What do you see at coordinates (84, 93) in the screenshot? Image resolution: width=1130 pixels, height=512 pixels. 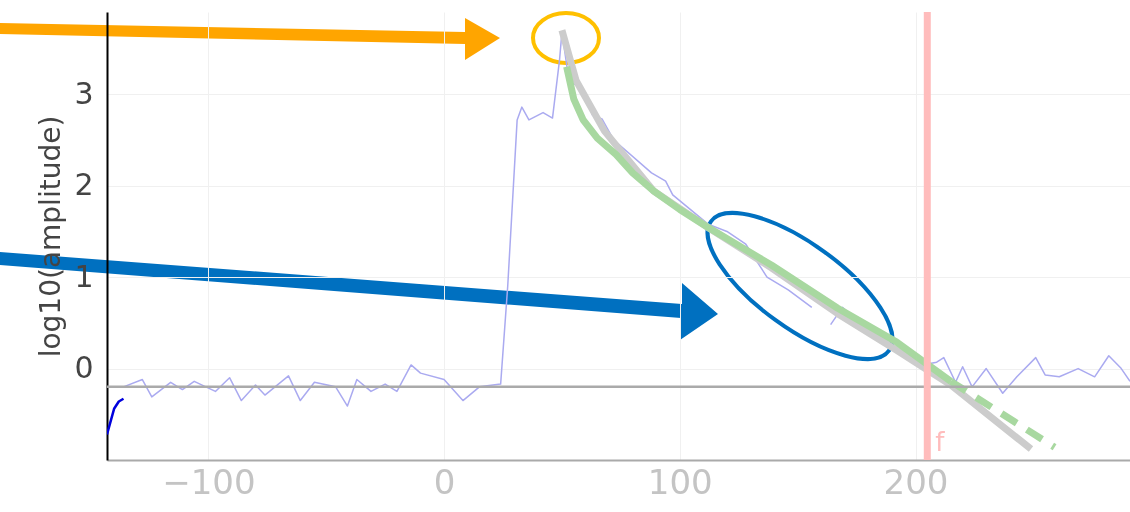 I see `y-tick-label: 3` at bounding box center [84, 93].